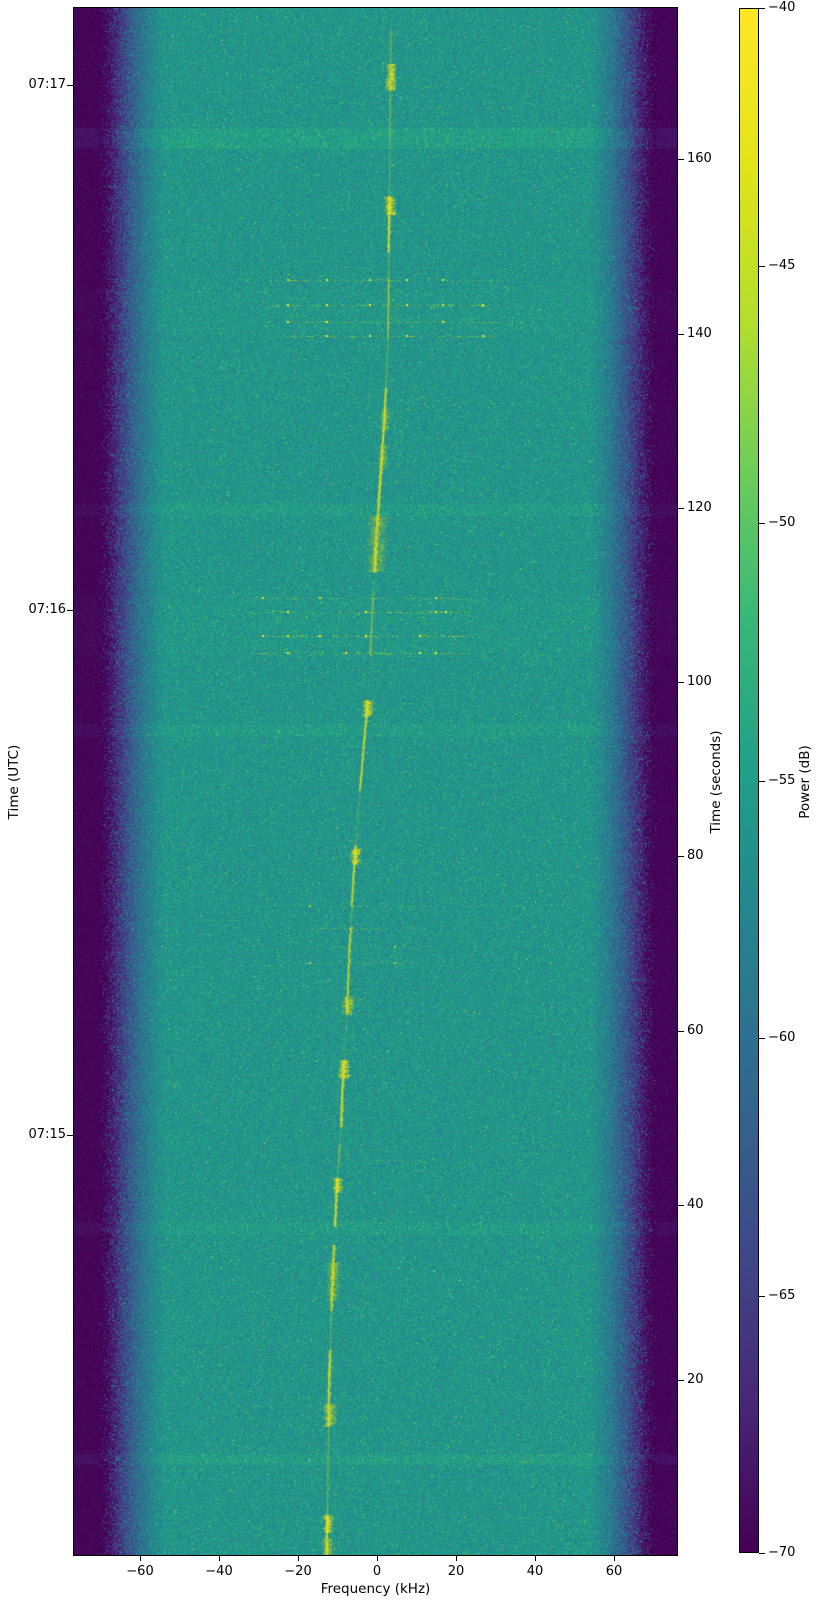  Describe the element at coordinates (782, 7) in the screenshot. I see `colorbar-tick-label: −40` at that location.